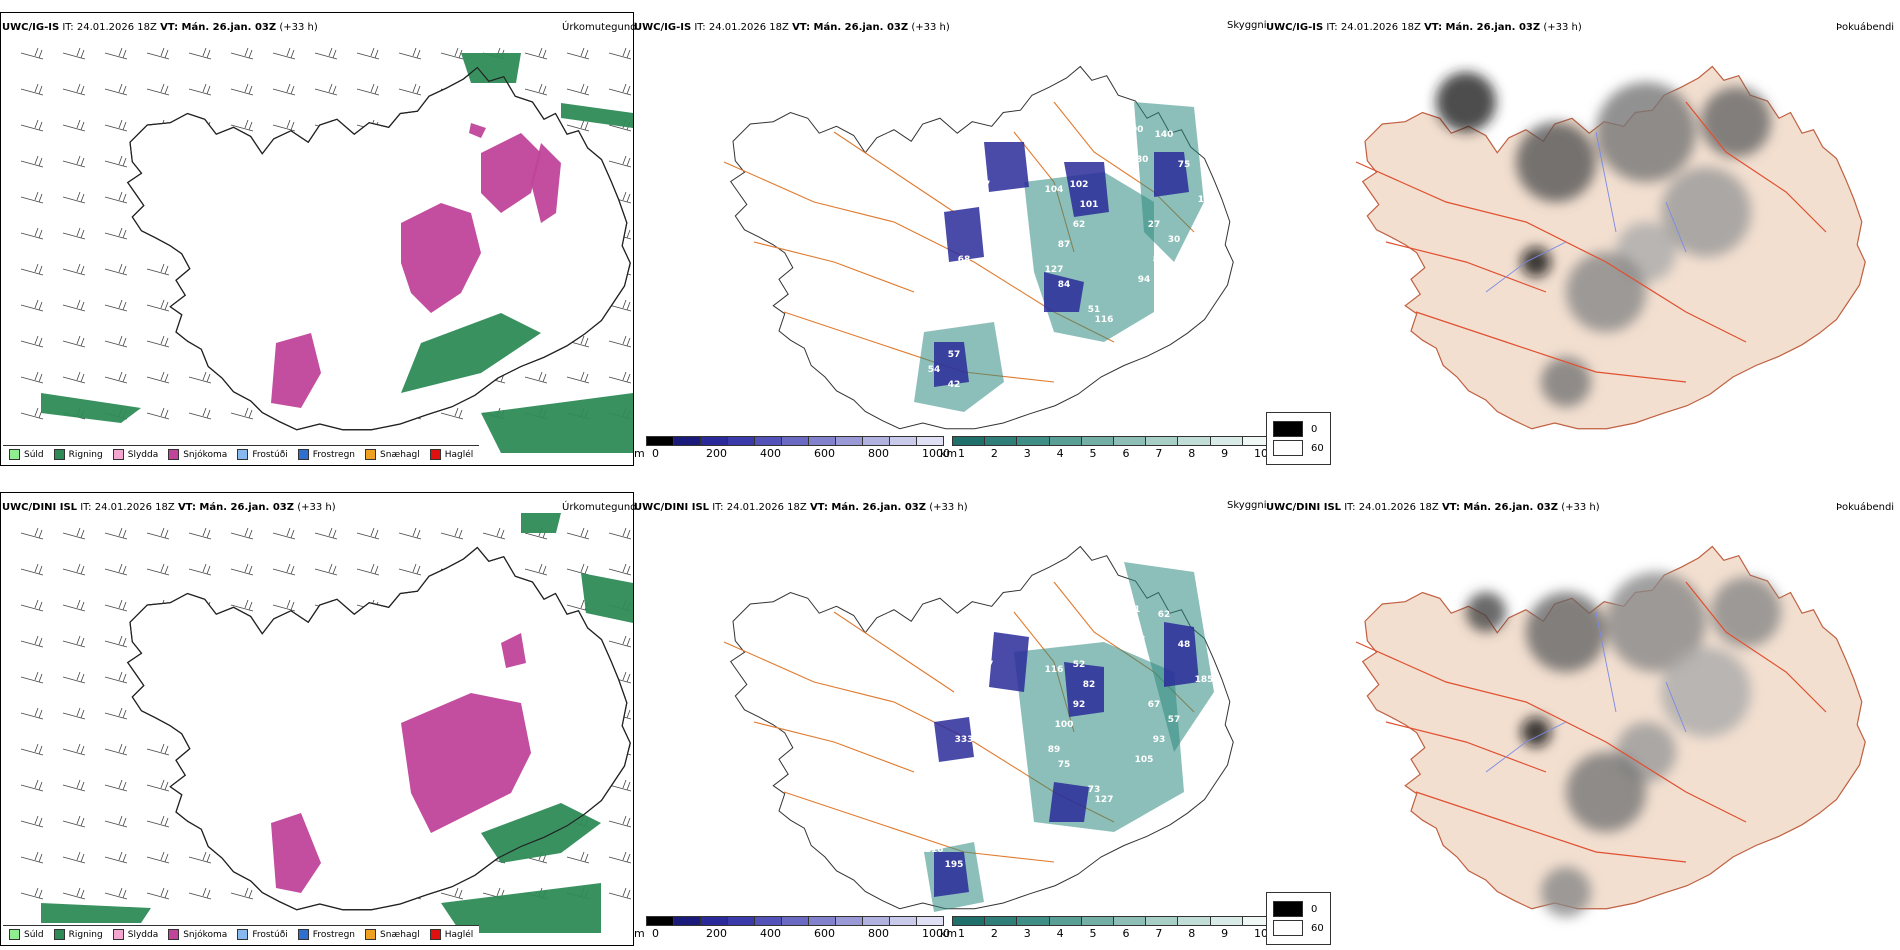 The width and height of the screenshot is (1900, 950). I want to click on colorbar-tick: 2, so click(994, 453).